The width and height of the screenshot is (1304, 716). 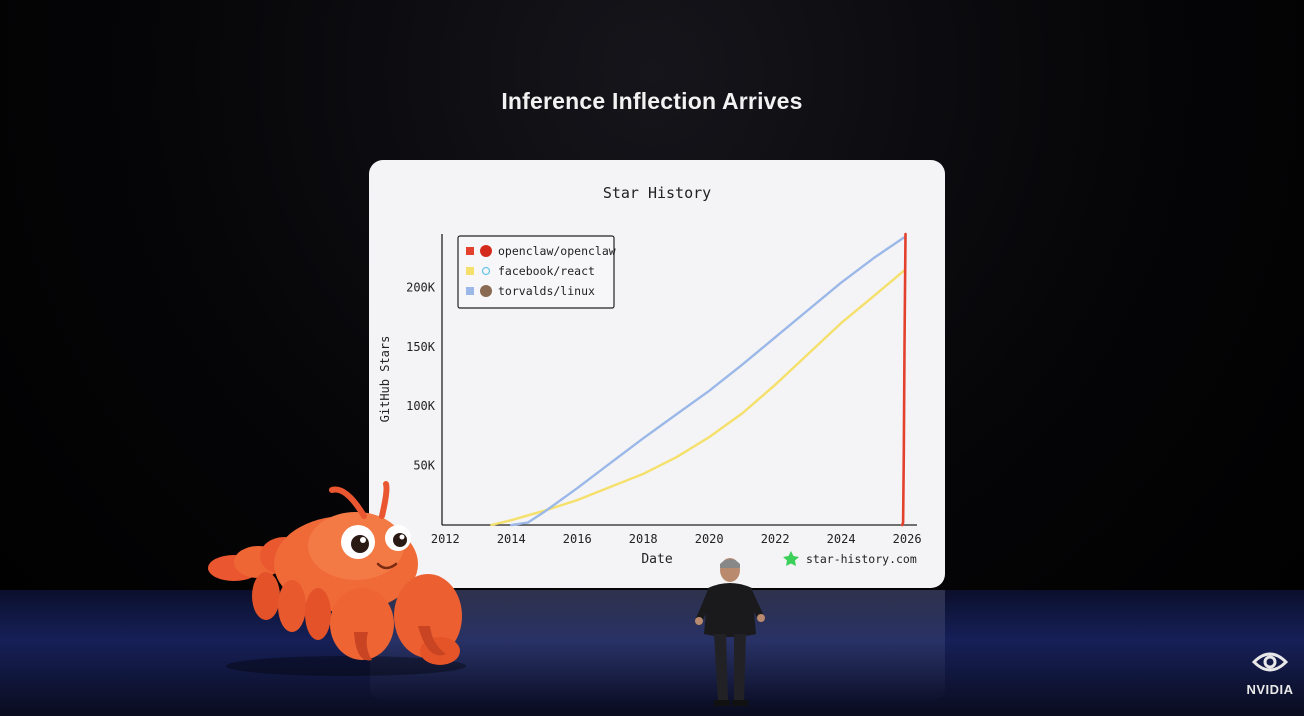 What do you see at coordinates (861, 559) in the screenshot?
I see `watermark-text: star-history.com` at bounding box center [861, 559].